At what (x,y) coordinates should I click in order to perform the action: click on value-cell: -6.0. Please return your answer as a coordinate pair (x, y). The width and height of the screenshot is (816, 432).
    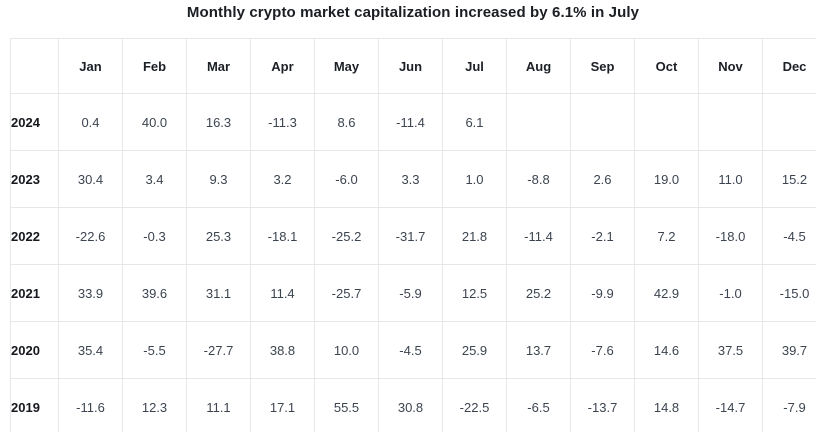
    Looking at the image, I should click on (346, 179).